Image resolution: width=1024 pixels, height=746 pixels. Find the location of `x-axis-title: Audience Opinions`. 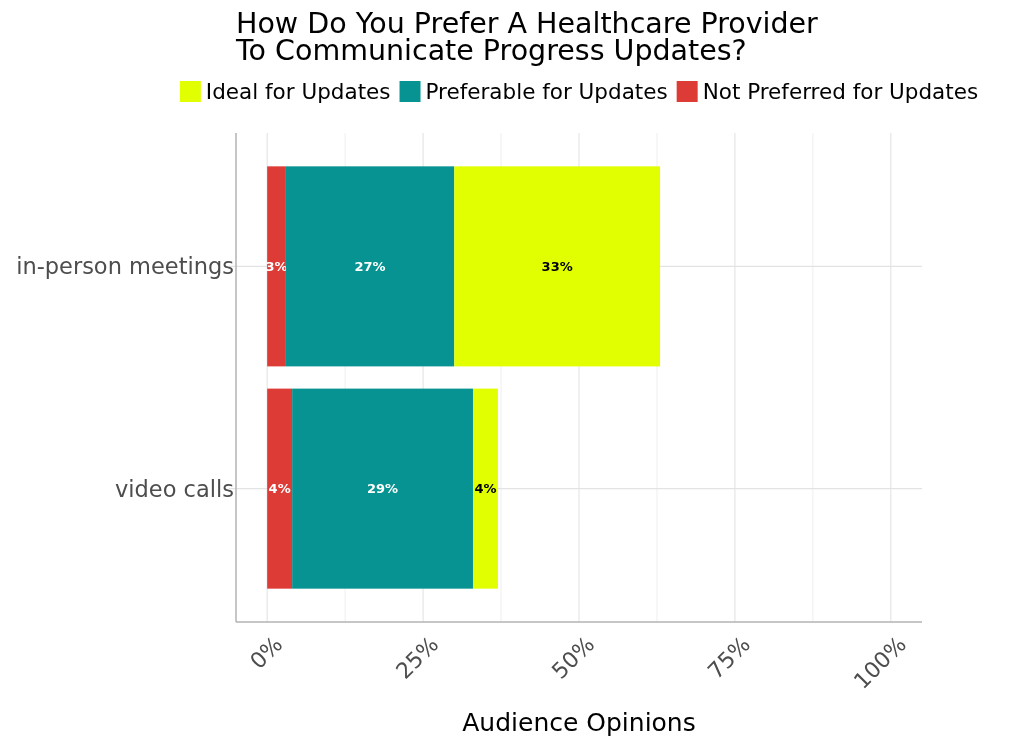

x-axis-title: Audience Opinions is located at coordinates (579, 722).